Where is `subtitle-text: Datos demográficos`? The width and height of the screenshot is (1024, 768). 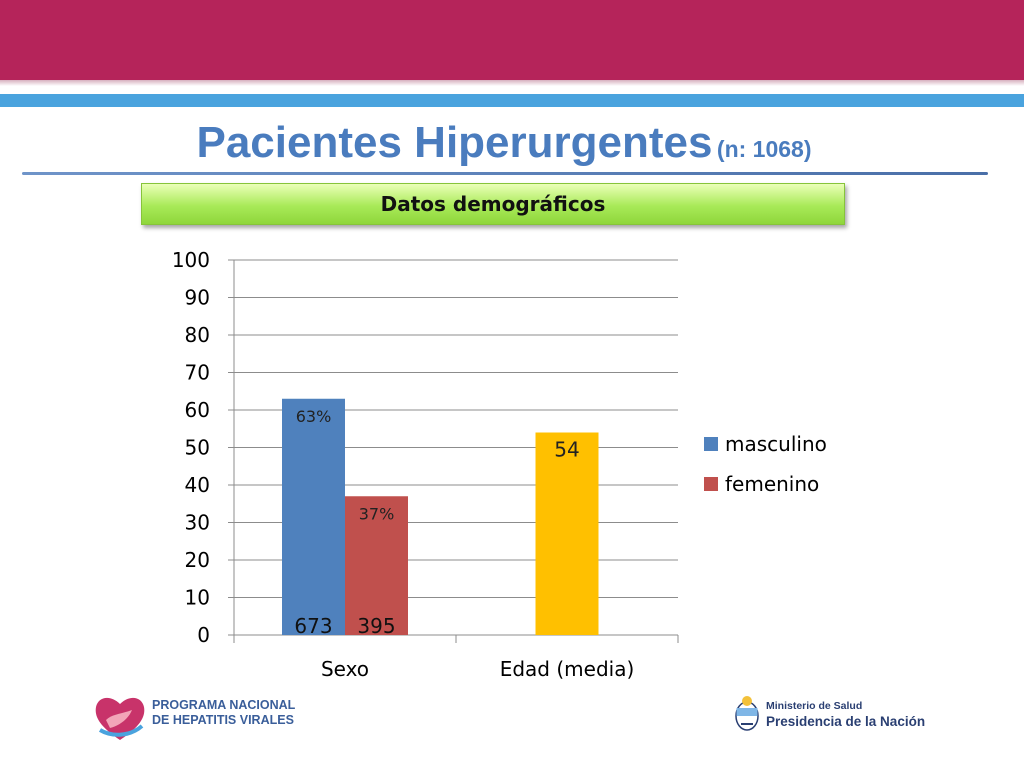 subtitle-text: Datos demográficos is located at coordinates (493, 204).